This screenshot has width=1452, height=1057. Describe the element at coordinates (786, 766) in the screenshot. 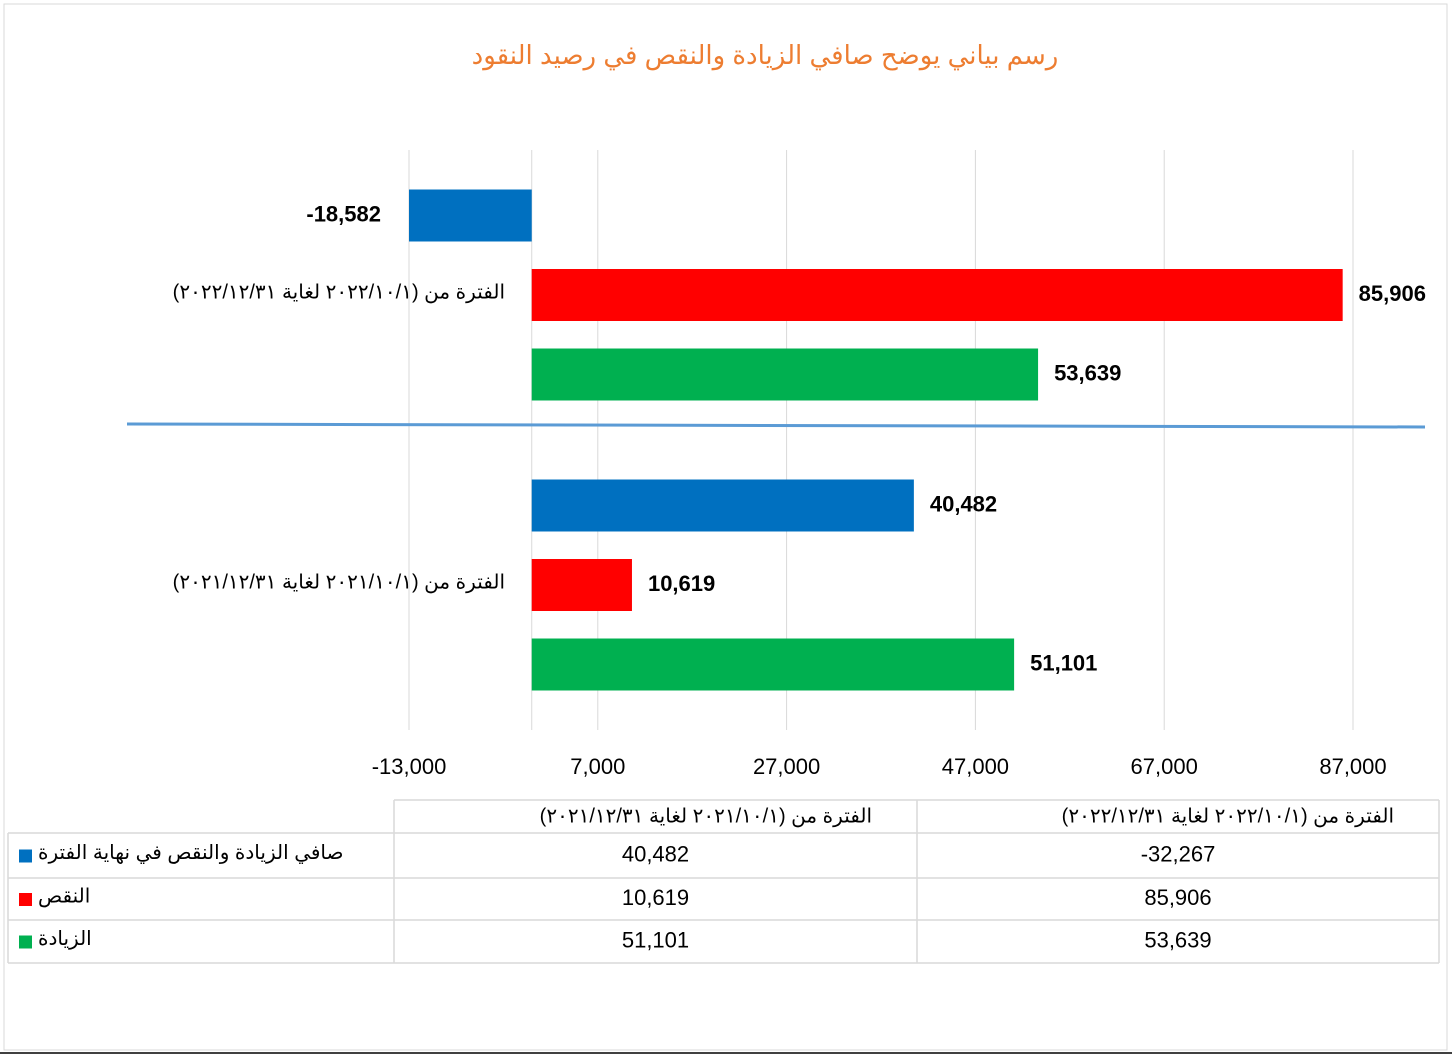

I see `x-tick-label: 27,000` at that location.